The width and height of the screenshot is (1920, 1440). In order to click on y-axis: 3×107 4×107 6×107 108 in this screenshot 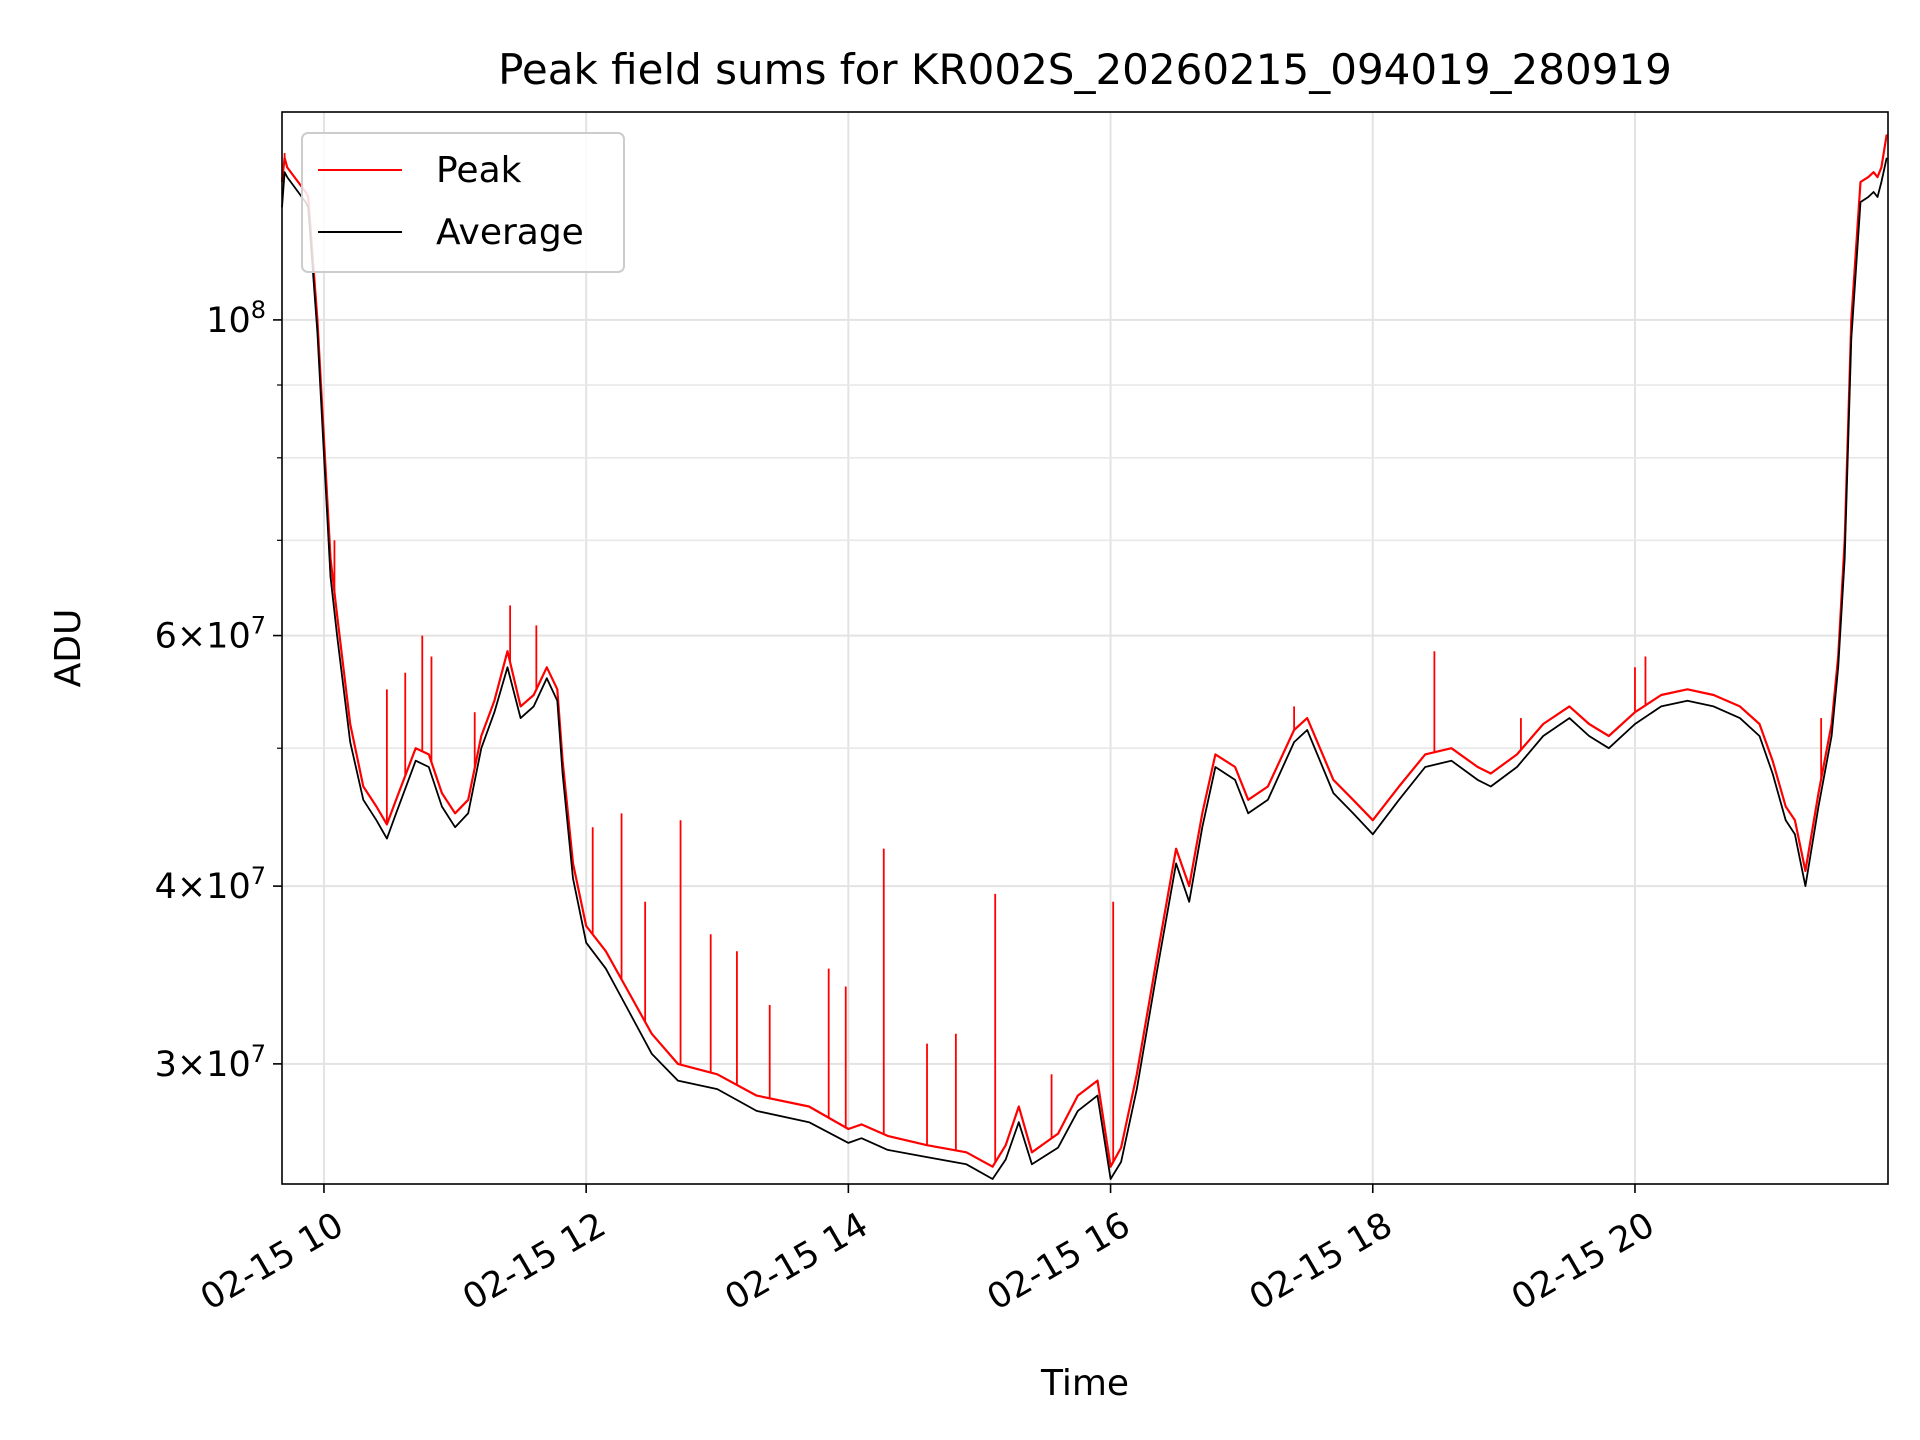, I will do `click(218, 690)`.